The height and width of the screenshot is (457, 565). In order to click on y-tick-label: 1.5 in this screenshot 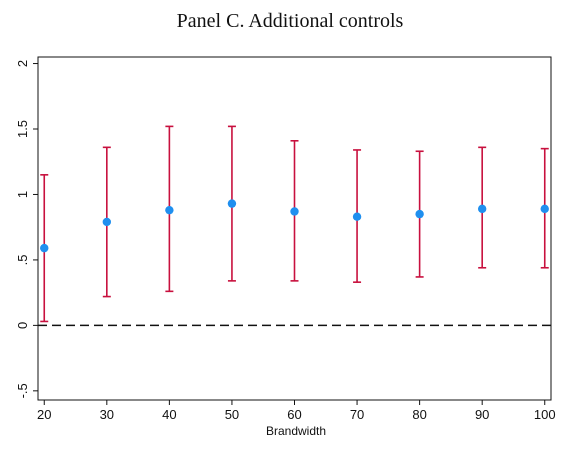, I will do `click(22, 129)`.